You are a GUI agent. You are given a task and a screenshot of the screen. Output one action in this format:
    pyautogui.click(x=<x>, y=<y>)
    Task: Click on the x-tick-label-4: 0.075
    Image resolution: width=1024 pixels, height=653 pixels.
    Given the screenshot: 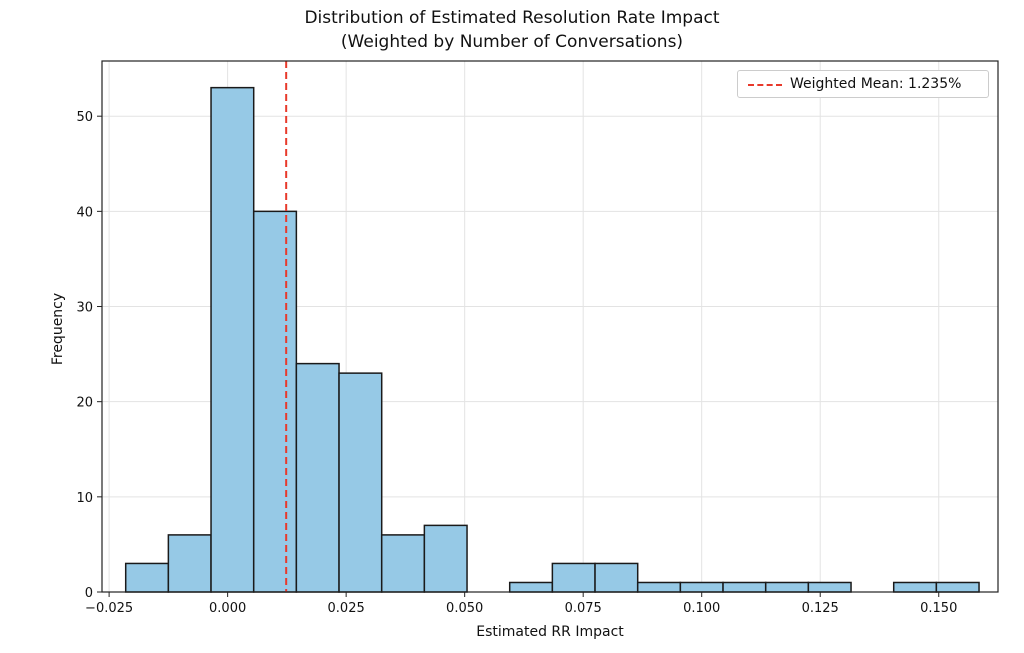 What is the action you would take?
    pyautogui.click(x=583, y=608)
    